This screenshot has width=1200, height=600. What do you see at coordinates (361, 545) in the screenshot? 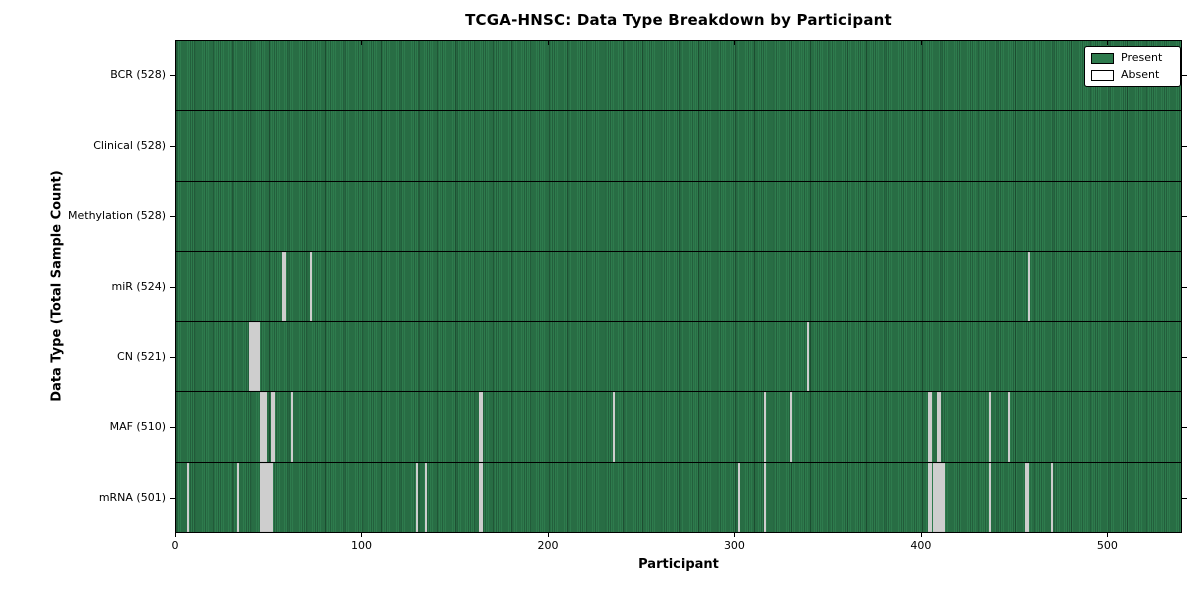
I see `x-tick-label-100: 100` at bounding box center [361, 545].